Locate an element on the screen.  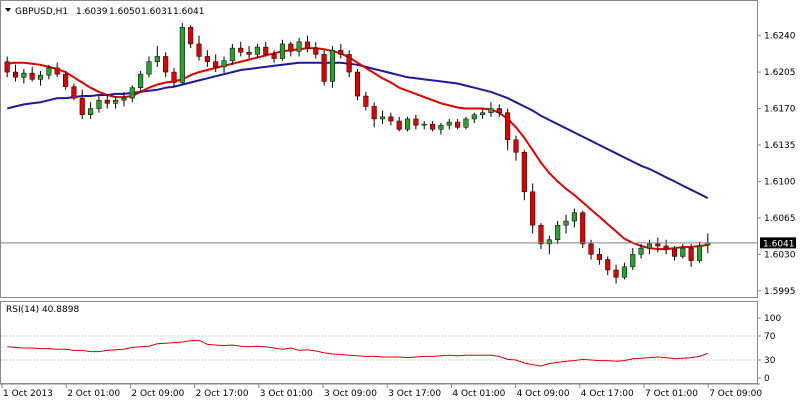
symbol-header: GBPUSD,H1 1.6039 1.6050 1.6031 1.6041 is located at coordinates (105, 12).